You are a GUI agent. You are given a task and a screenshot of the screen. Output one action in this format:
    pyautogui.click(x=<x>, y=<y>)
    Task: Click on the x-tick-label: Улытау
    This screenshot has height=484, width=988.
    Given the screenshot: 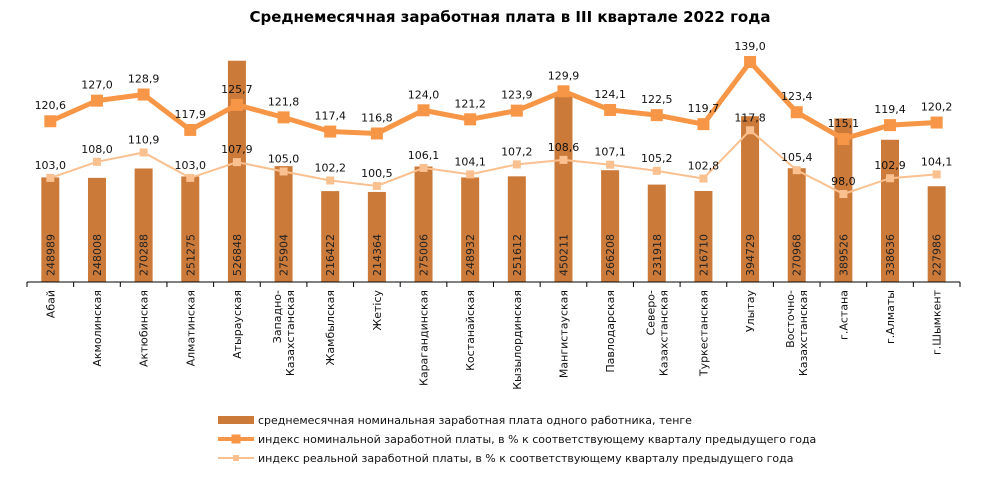 What is the action you would take?
    pyautogui.click(x=750, y=311)
    